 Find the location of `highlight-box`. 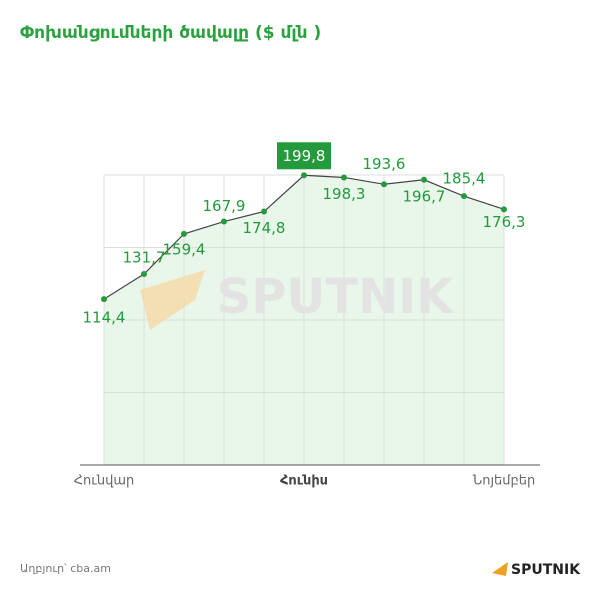

highlight-box is located at coordinates (304, 156).